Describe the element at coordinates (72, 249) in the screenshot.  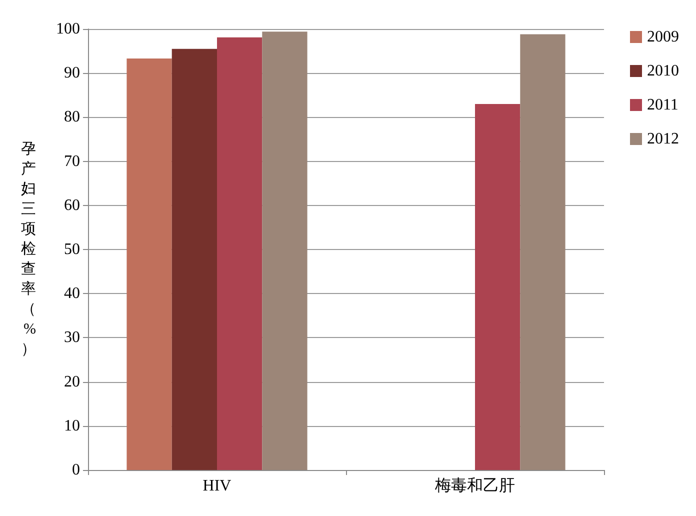
I see `y-tick-label: 50` at that location.